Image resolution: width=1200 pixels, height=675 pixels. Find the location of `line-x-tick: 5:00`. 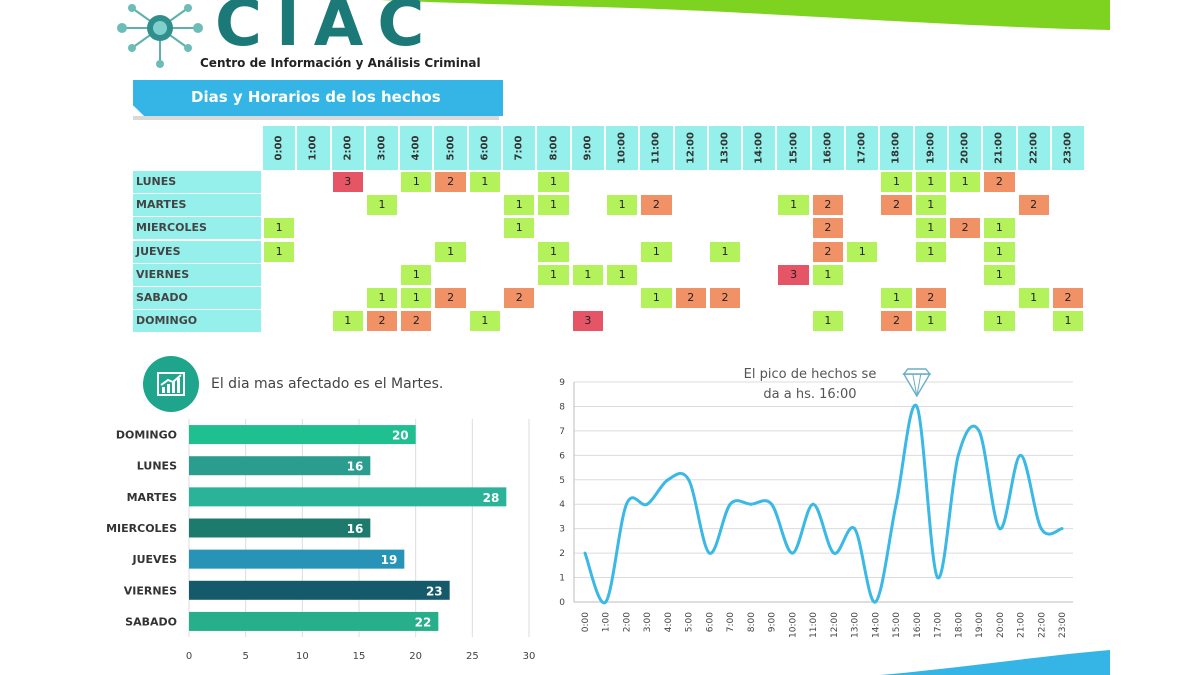

line-x-tick: 5:00 is located at coordinates (690, 622).